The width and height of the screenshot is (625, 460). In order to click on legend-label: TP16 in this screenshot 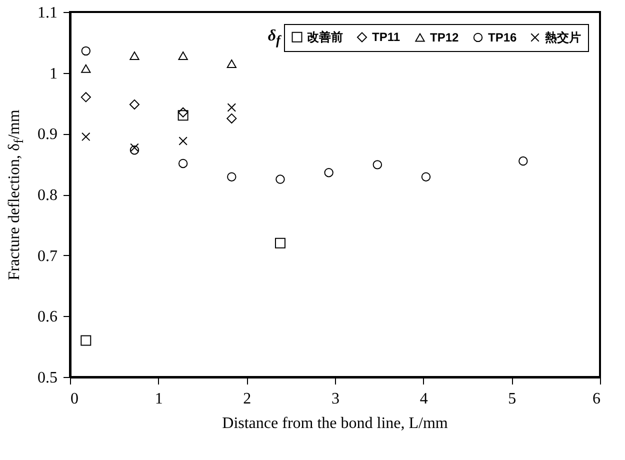, I will do `click(503, 37)`.